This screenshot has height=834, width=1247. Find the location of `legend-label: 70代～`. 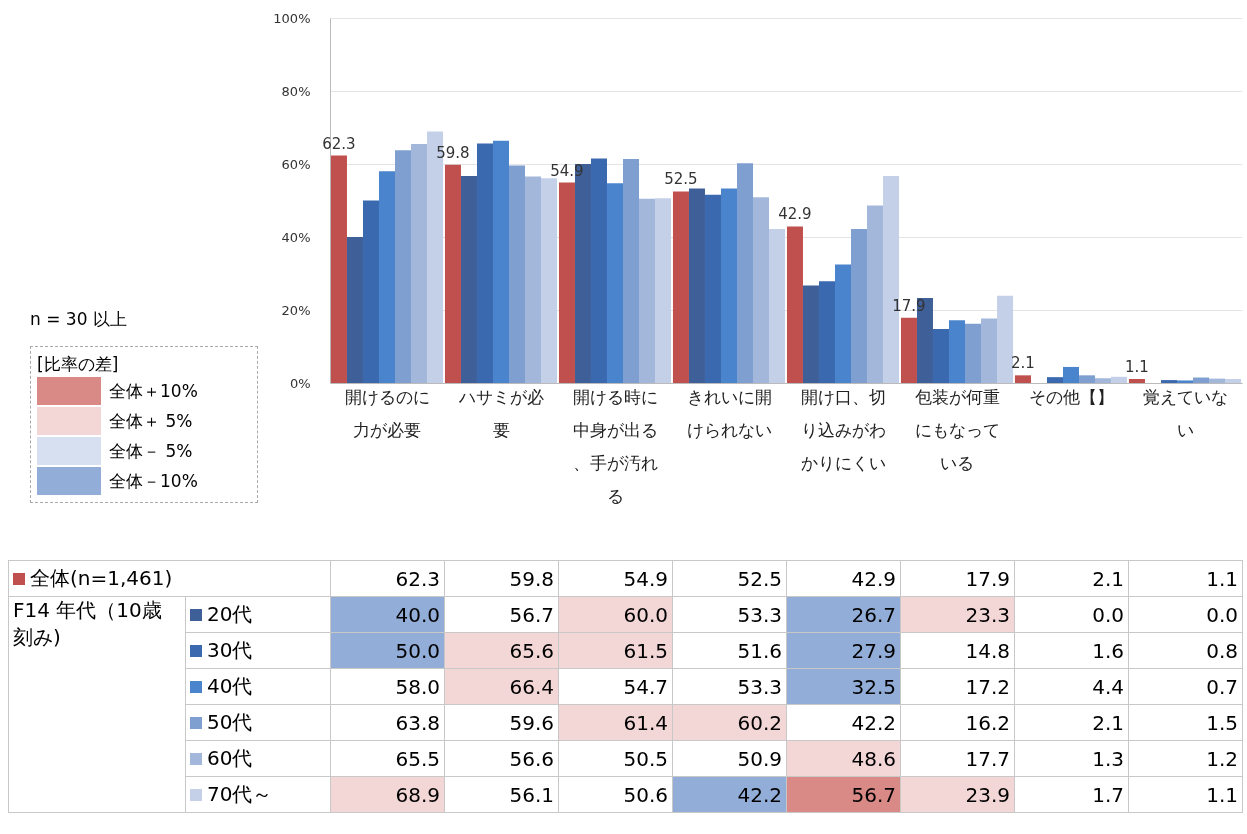

legend-label: 70代～ is located at coordinates (240, 794).